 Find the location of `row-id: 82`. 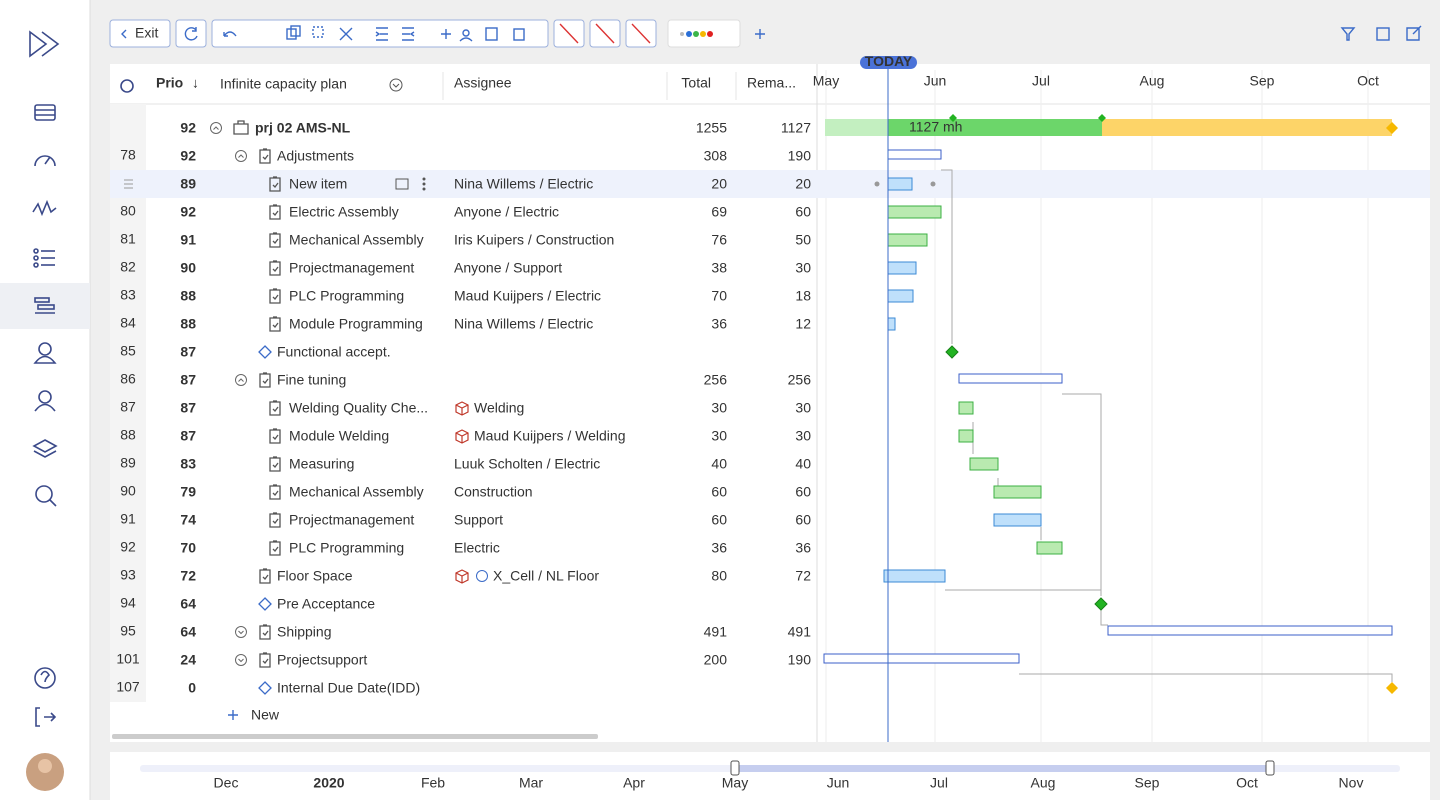

row-id: 82 is located at coordinates (128, 267).